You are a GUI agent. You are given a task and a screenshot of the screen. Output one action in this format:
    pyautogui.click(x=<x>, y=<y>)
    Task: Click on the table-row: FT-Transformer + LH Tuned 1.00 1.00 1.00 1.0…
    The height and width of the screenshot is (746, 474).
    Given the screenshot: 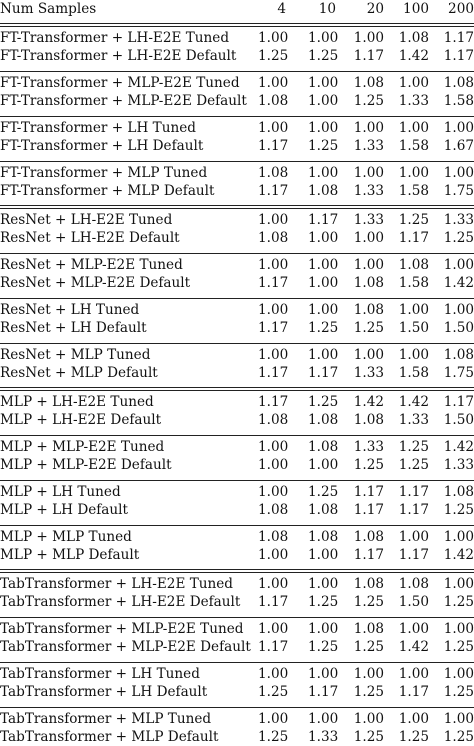 What is the action you would take?
    pyautogui.click(x=237, y=128)
    